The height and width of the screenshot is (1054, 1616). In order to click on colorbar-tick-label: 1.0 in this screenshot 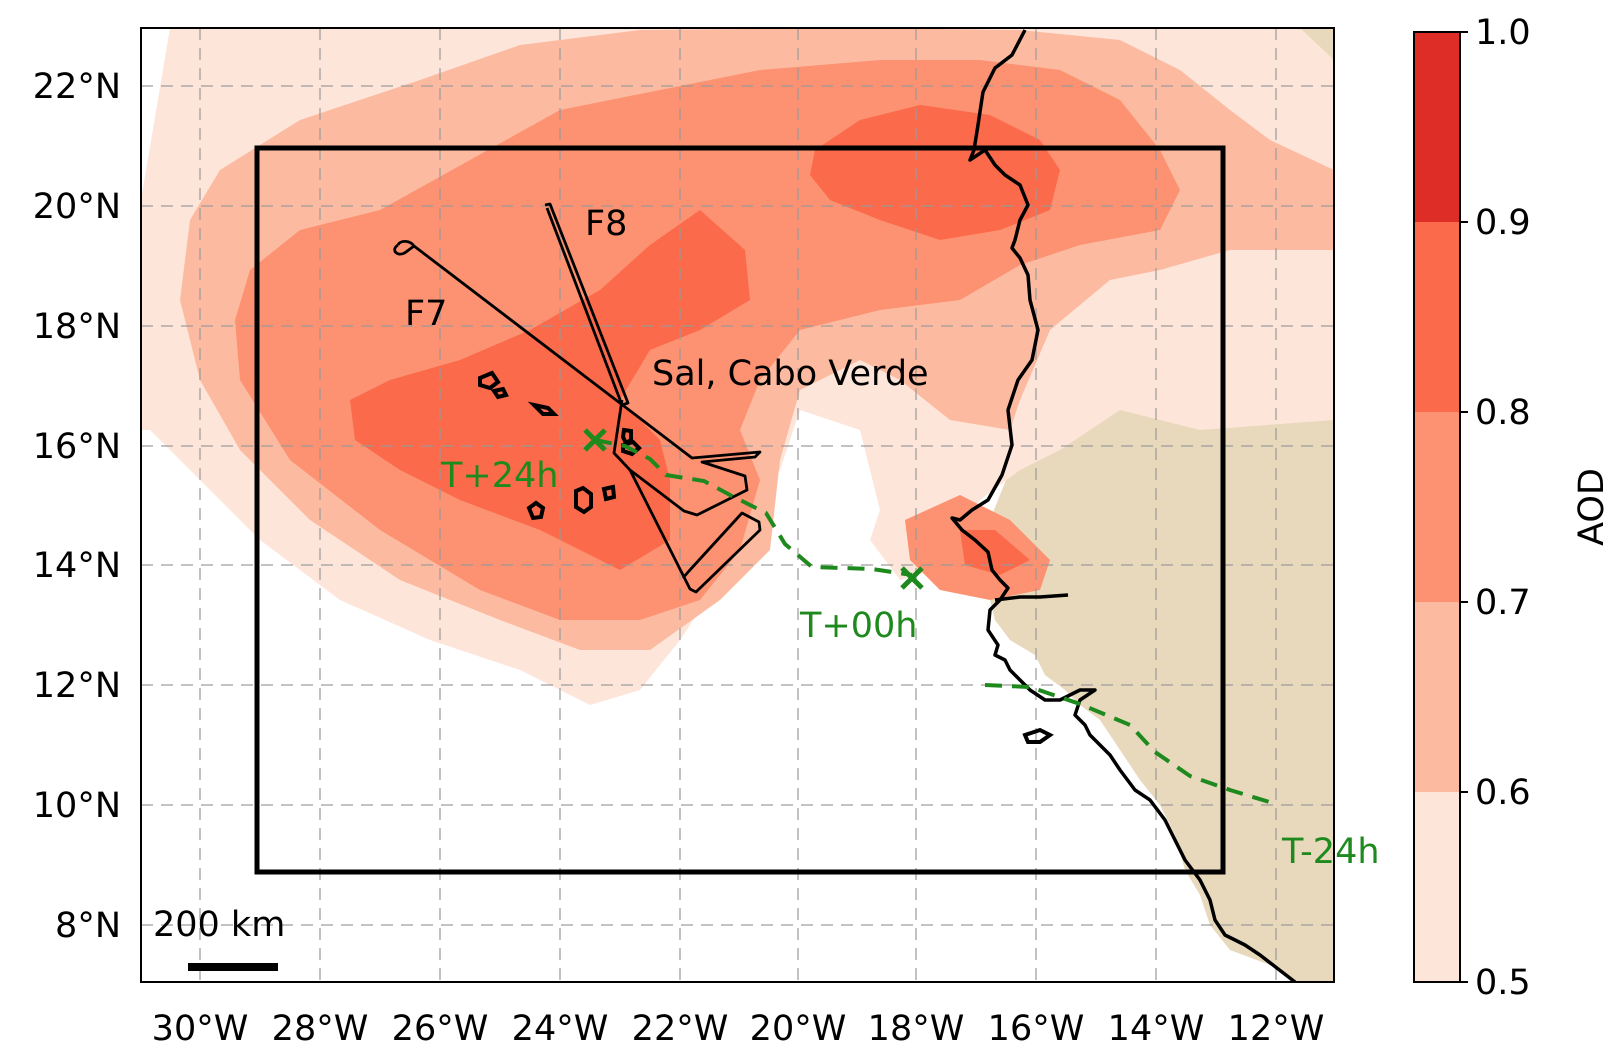, I will do `click(1503, 33)`.